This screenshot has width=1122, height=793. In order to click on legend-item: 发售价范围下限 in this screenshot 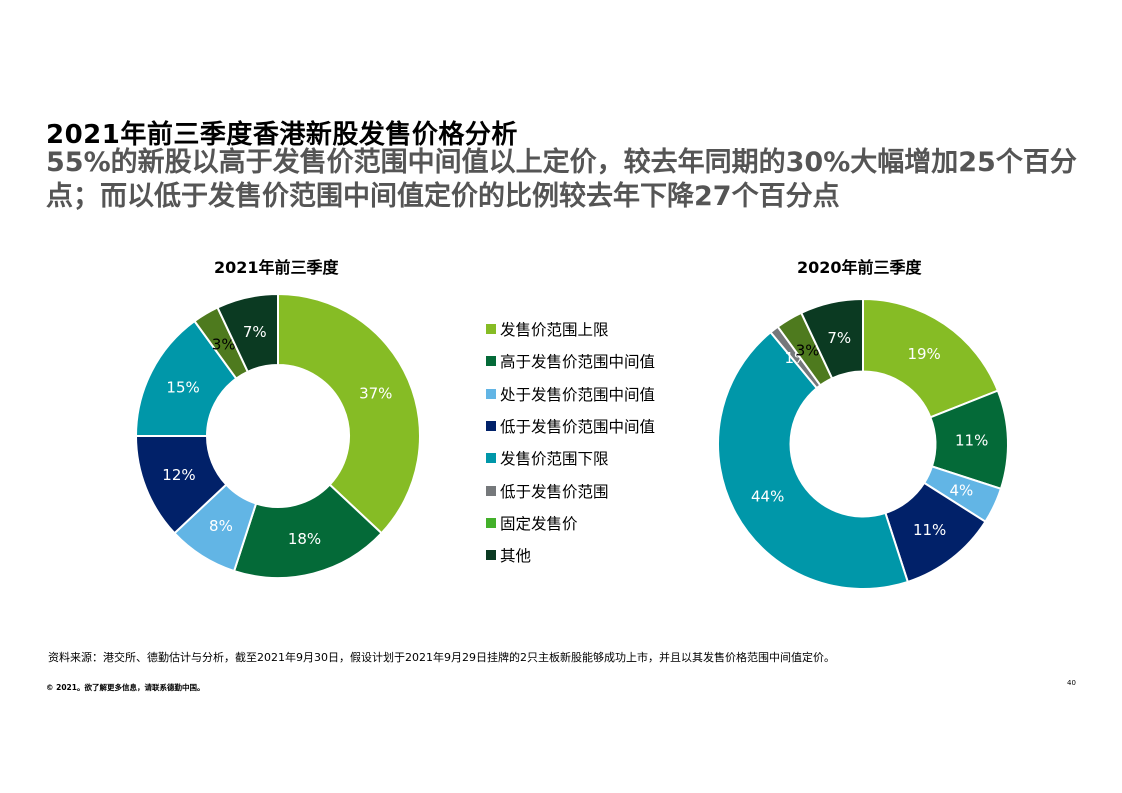, I will do `click(570, 458)`.